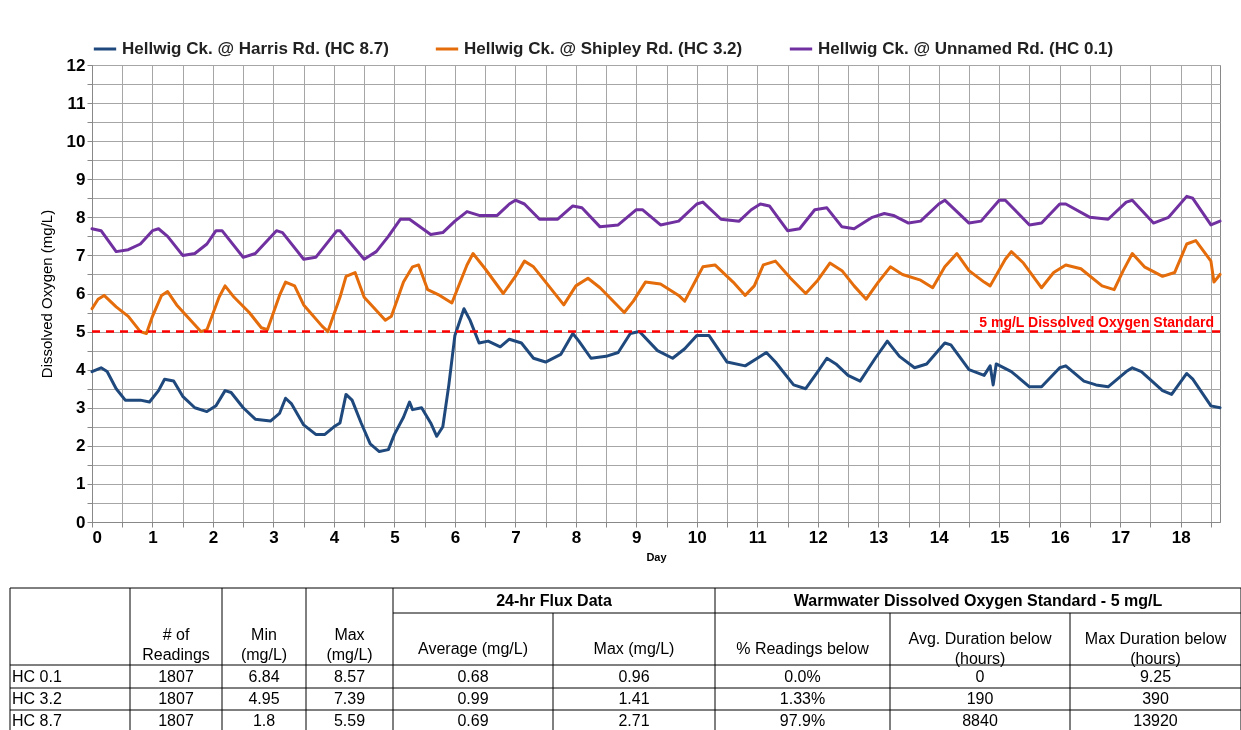 This screenshot has height=730, width=1241. I want to click on text: 8840, so click(980, 720).